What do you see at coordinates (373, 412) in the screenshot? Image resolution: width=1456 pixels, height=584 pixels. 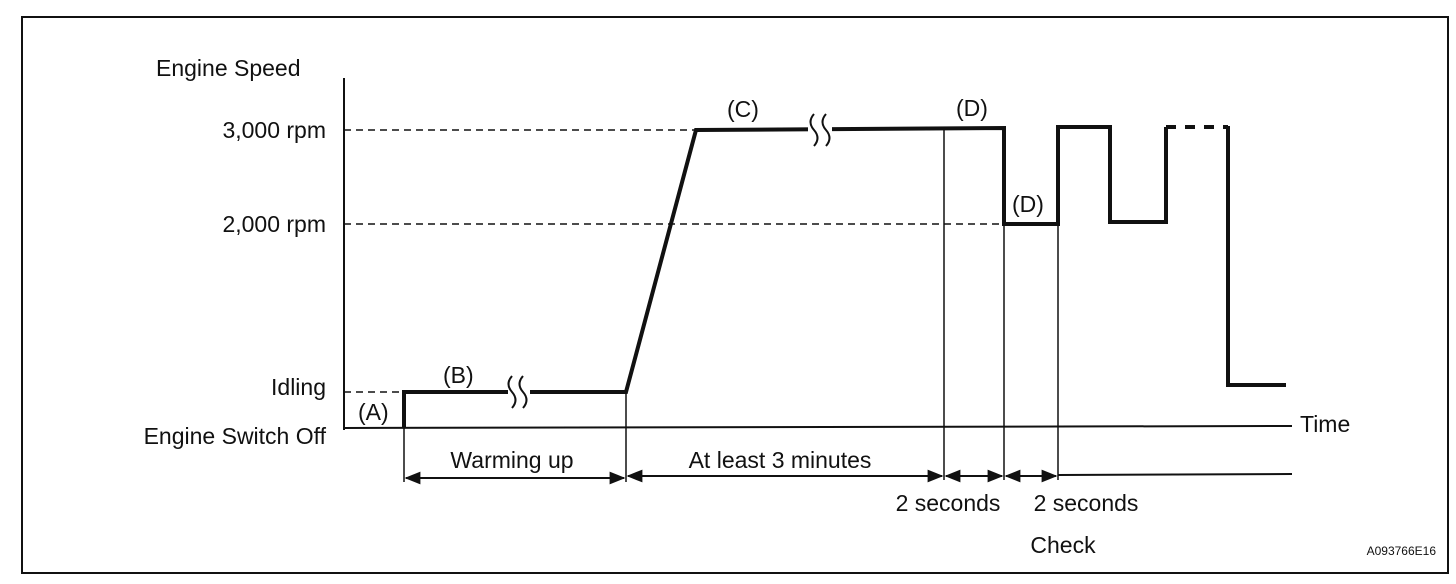 I see `stage-label-a: (A)` at bounding box center [373, 412].